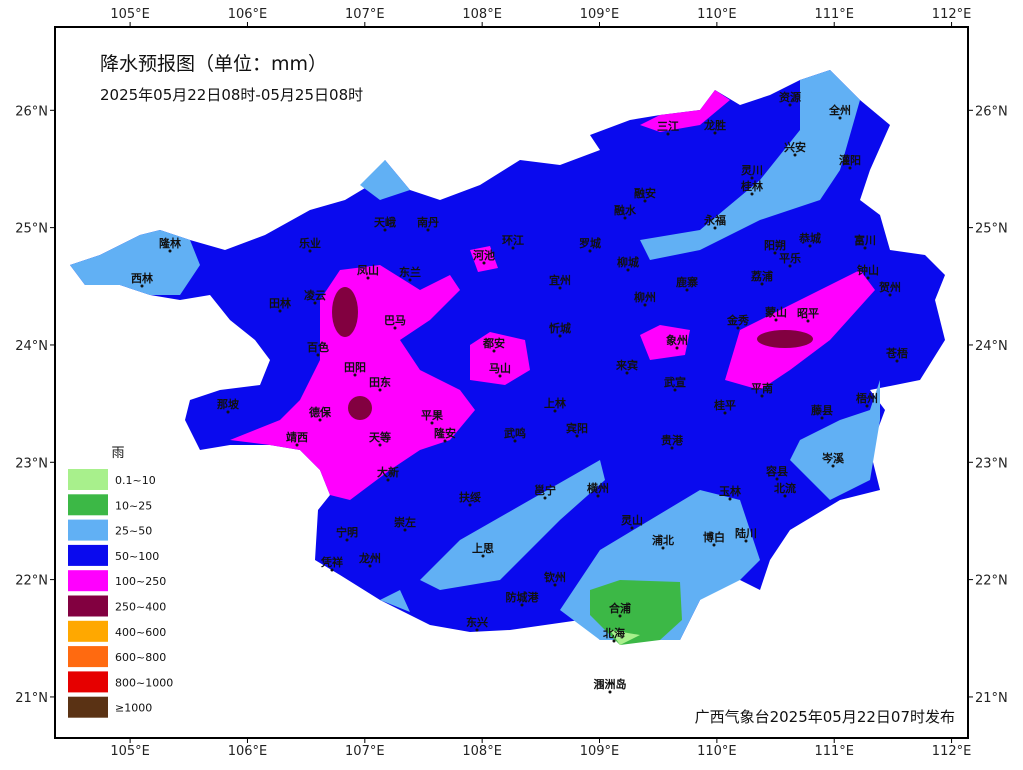  Describe the element at coordinates (428, 222) in the screenshot. I see `city-label: 南丹` at that location.